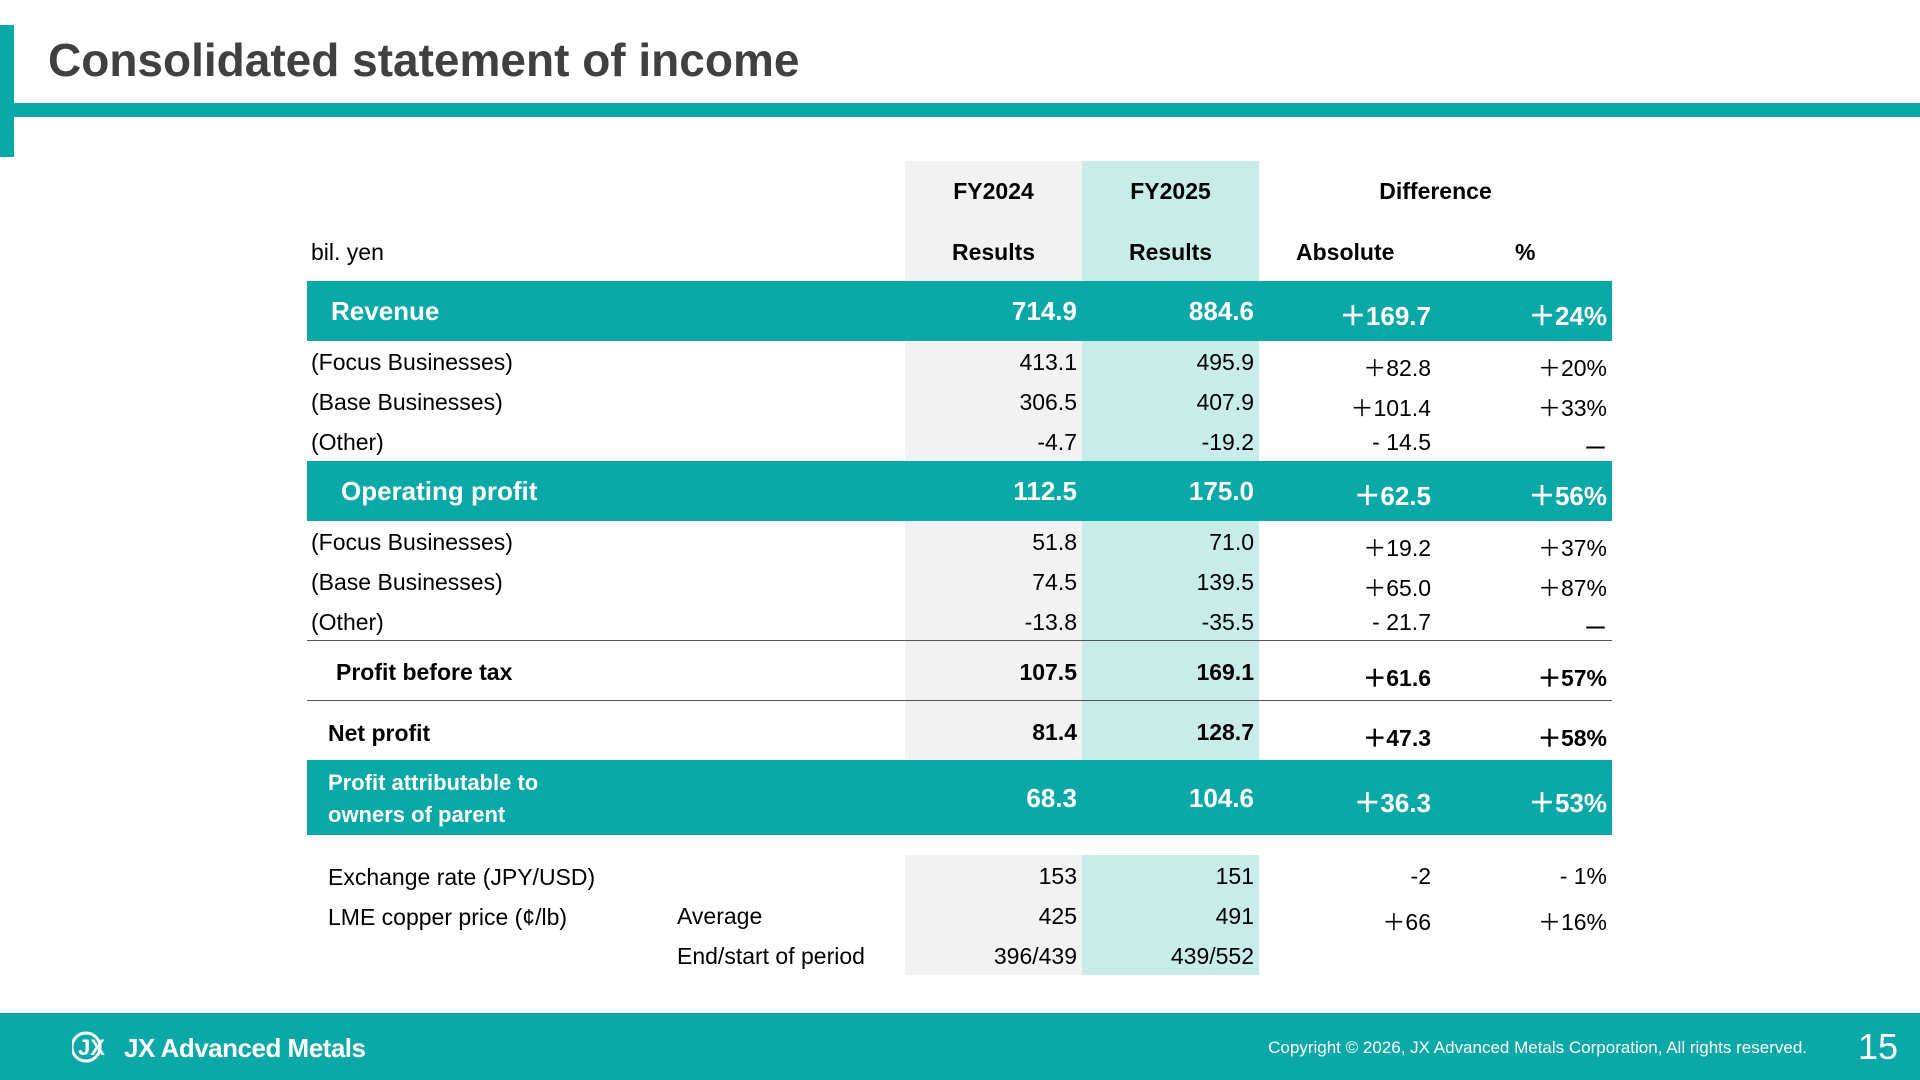  I want to click on op-focus-percent: ＋37%, so click(1572, 548).